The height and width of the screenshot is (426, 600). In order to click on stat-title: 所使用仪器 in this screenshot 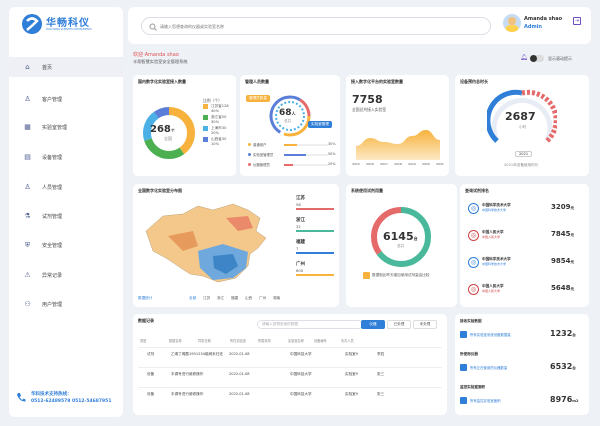, I will do `click(469, 354)`.